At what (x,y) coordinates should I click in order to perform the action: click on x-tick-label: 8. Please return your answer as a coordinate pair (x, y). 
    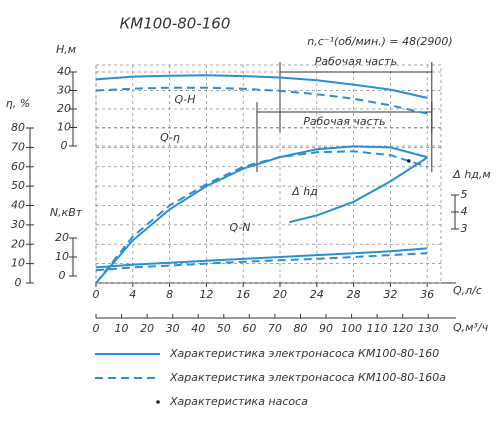
    Looking at the image, I should click on (169, 294).